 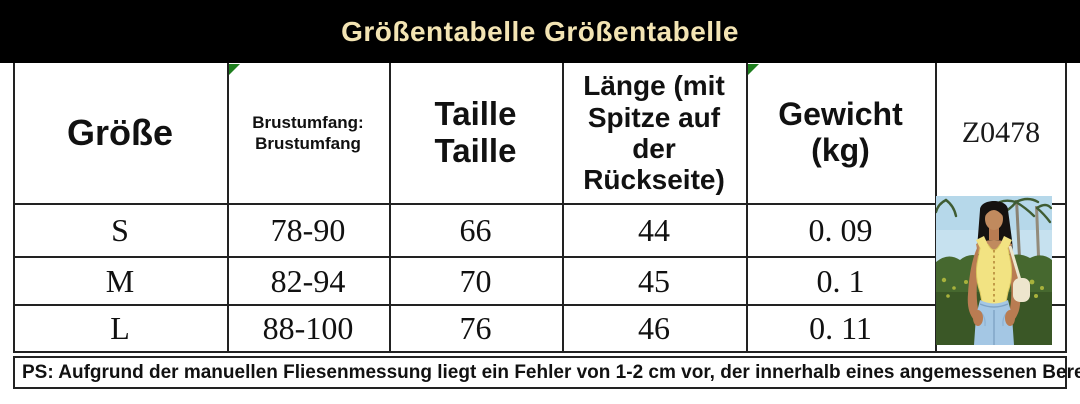 What do you see at coordinates (475, 230) in the screenshot?
I see `cell-waist-s: 66` at bounding box center [475, 230].